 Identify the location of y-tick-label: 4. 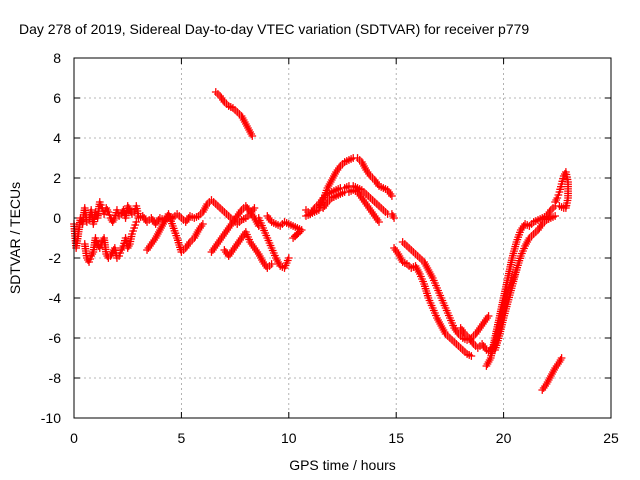
(57, 138).